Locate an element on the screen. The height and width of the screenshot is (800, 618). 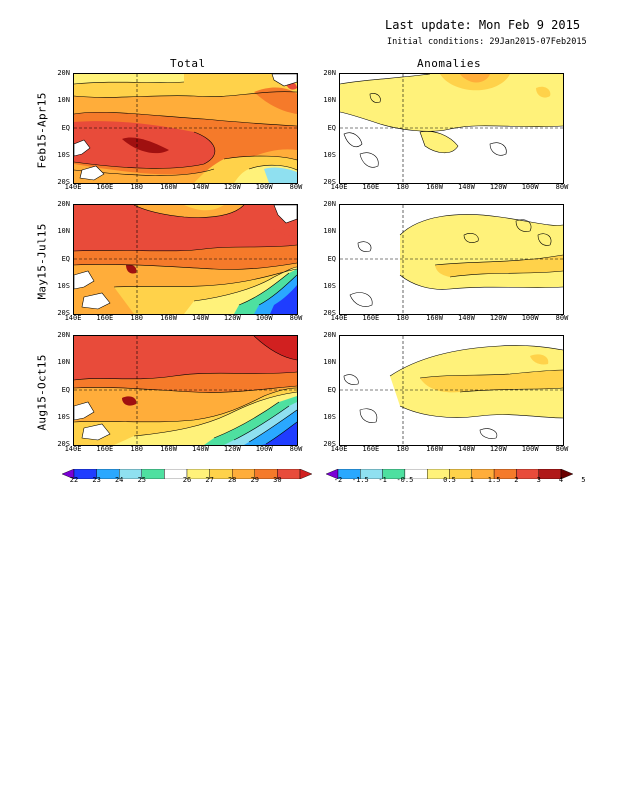
total-colorbar-label: 26 is located at coordinates (187, 480).